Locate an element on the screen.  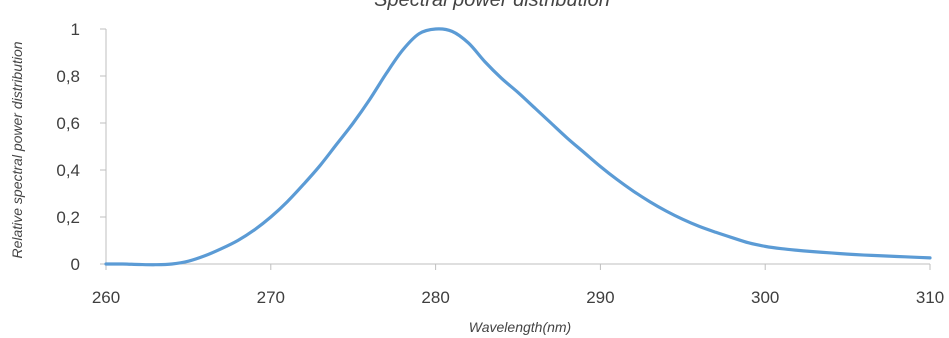
x-axis: 260 270 280 290 300 310 is located at coordinates (518, 285).